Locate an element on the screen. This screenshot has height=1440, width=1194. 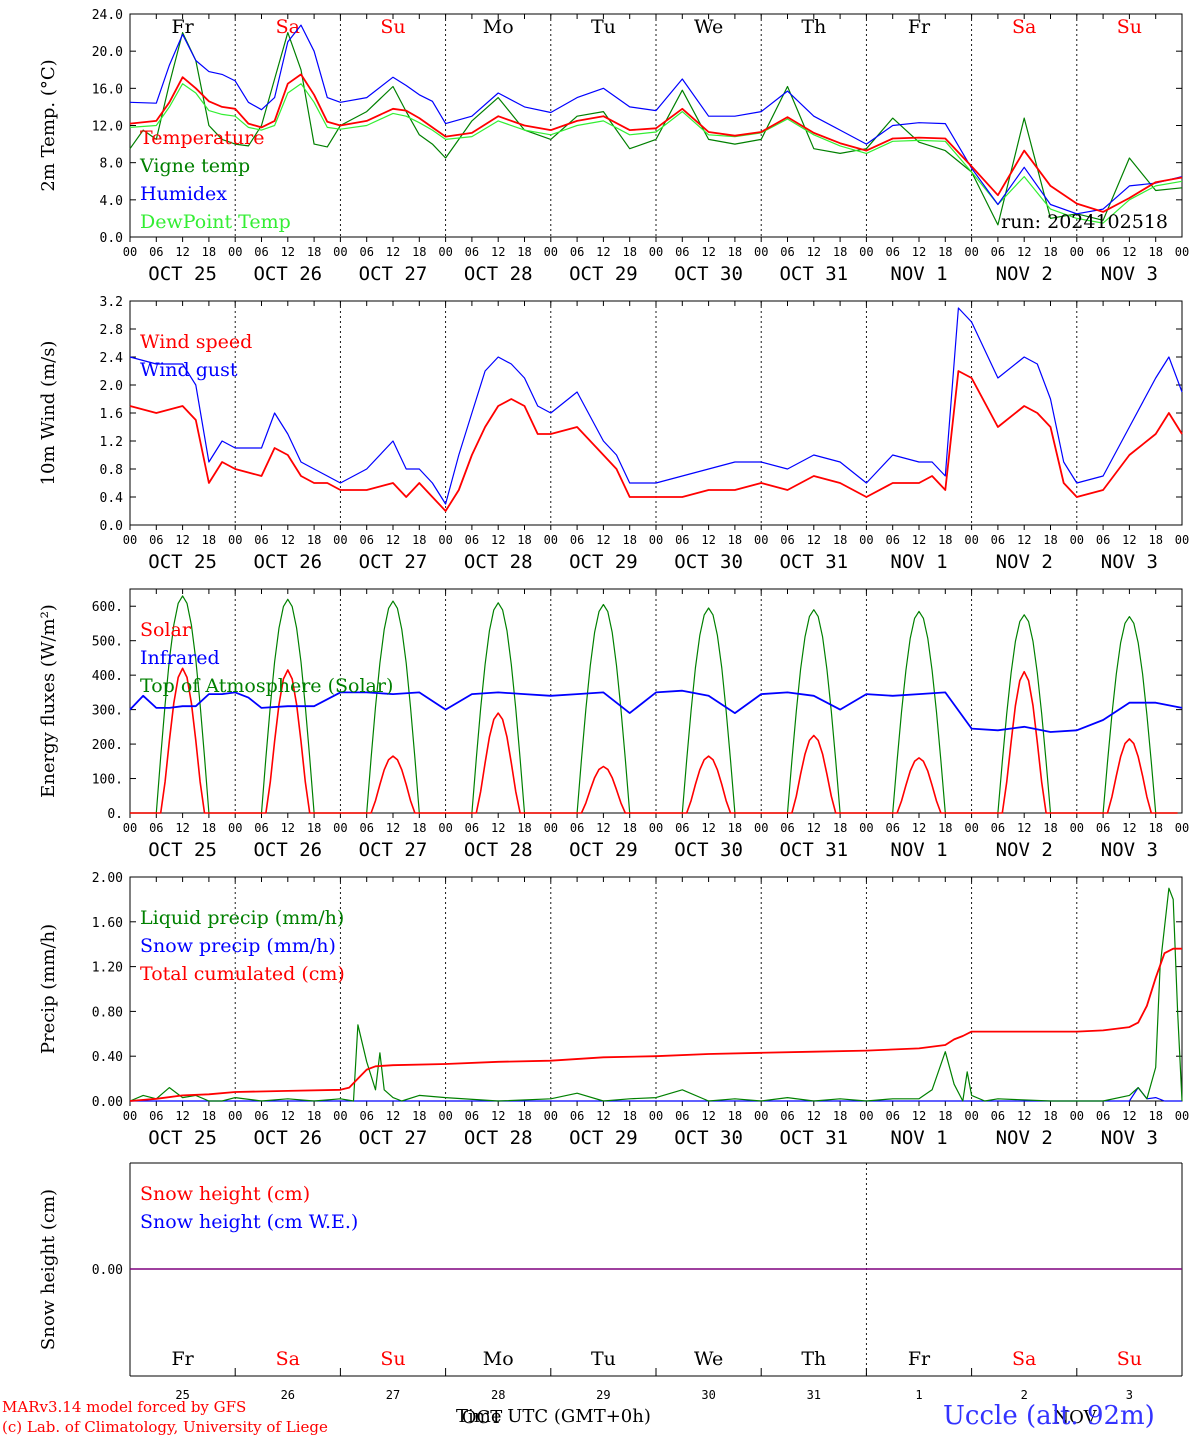
temp-dow-label: Tu is located at coordinates (603, 27).